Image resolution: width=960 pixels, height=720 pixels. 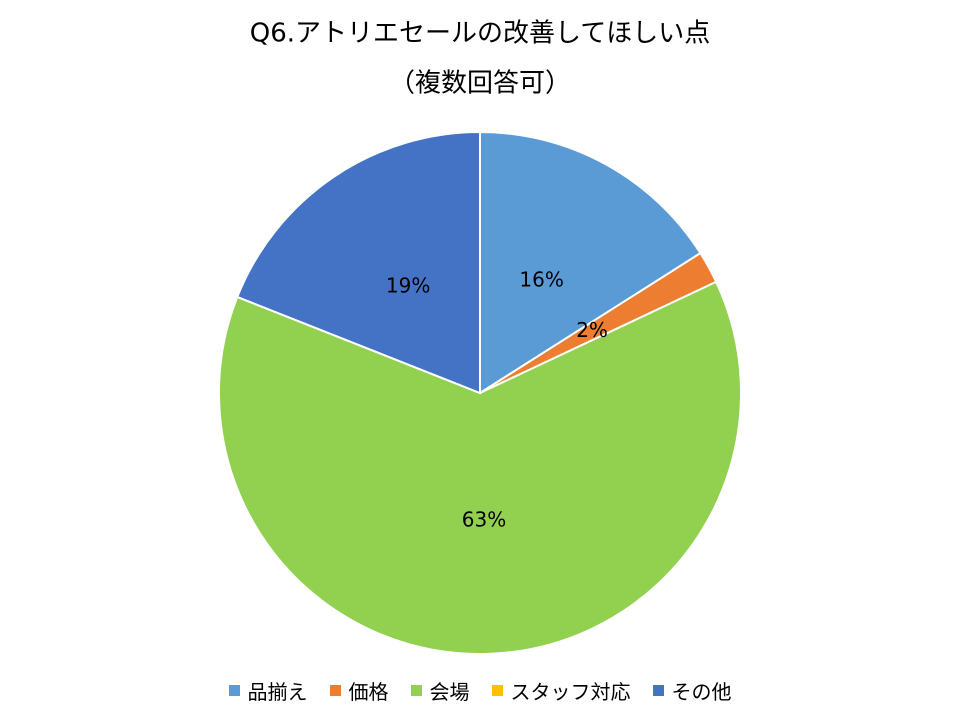 I want to click on chart-subtitle: （複数回答可）, so click(x=480, y=84).